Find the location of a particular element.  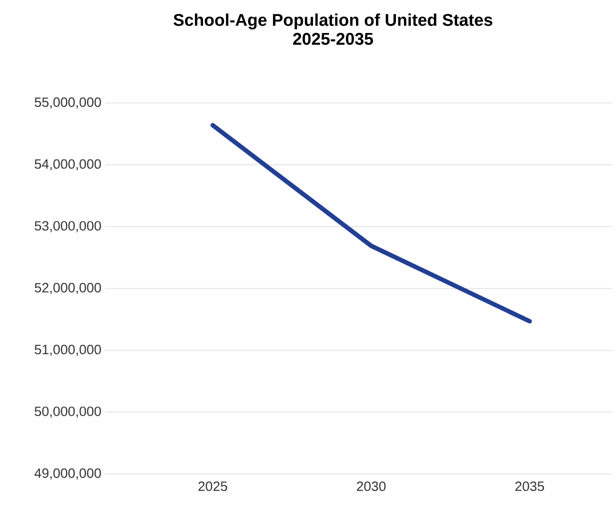

x-tick-label: 2030 is located at coordinates (371, 487).